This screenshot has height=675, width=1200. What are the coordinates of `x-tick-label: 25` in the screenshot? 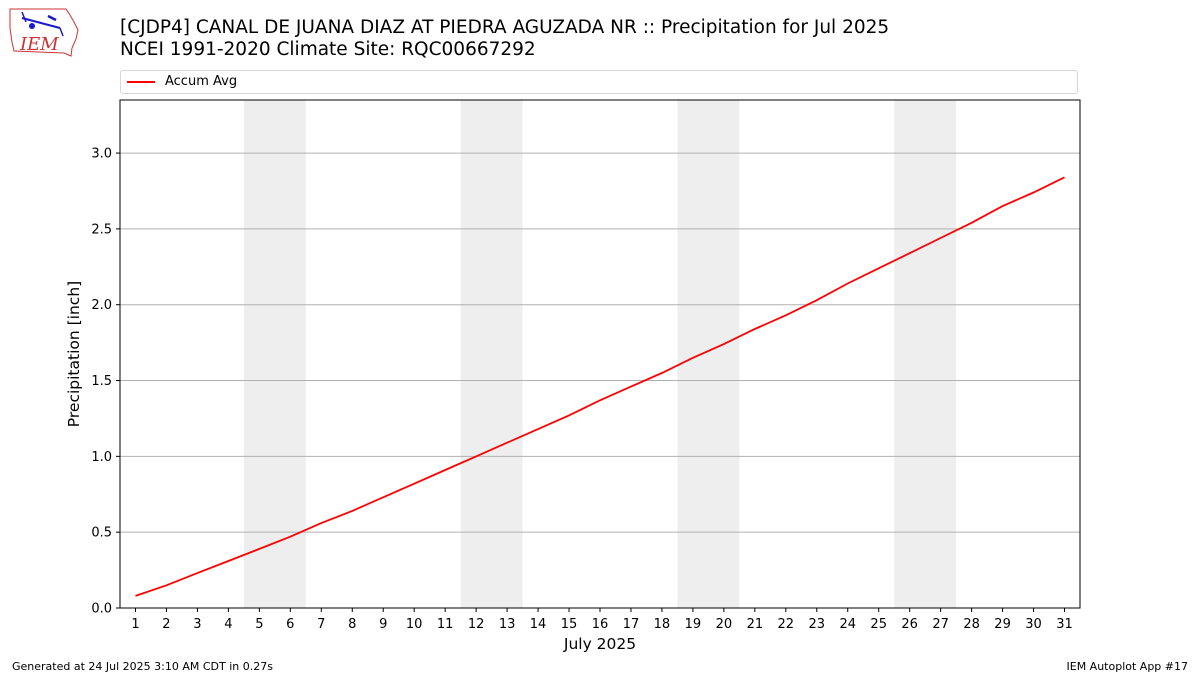 It's located at (878, 624).